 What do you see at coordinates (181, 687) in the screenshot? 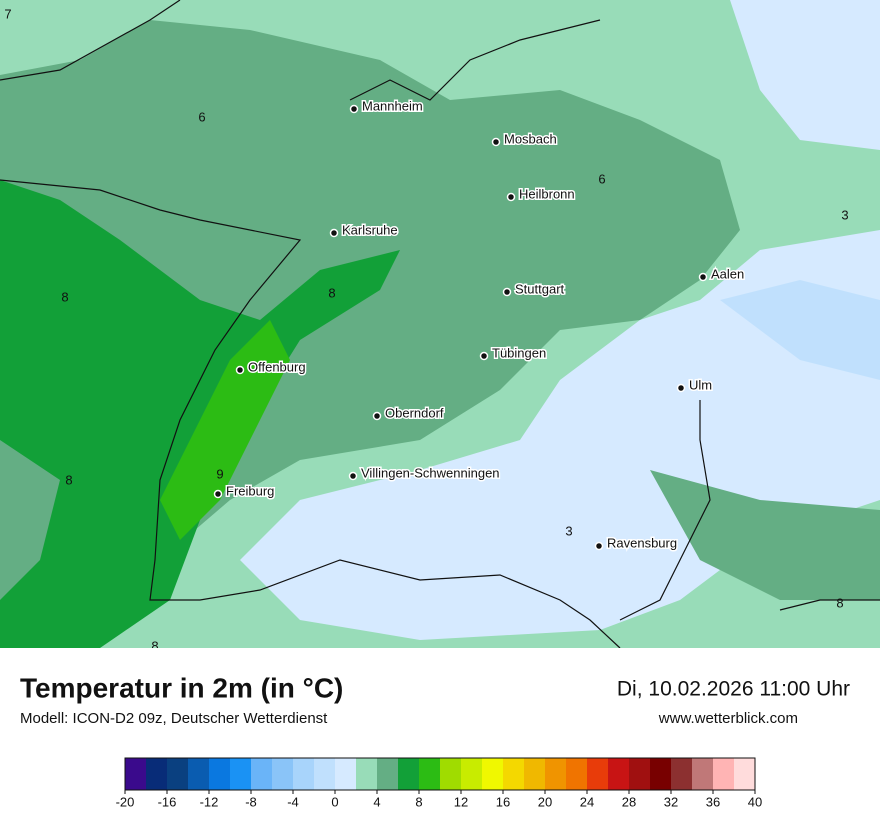
I see `title: Temperatur in 2m (in °C)` at bounding box center [181, 687].